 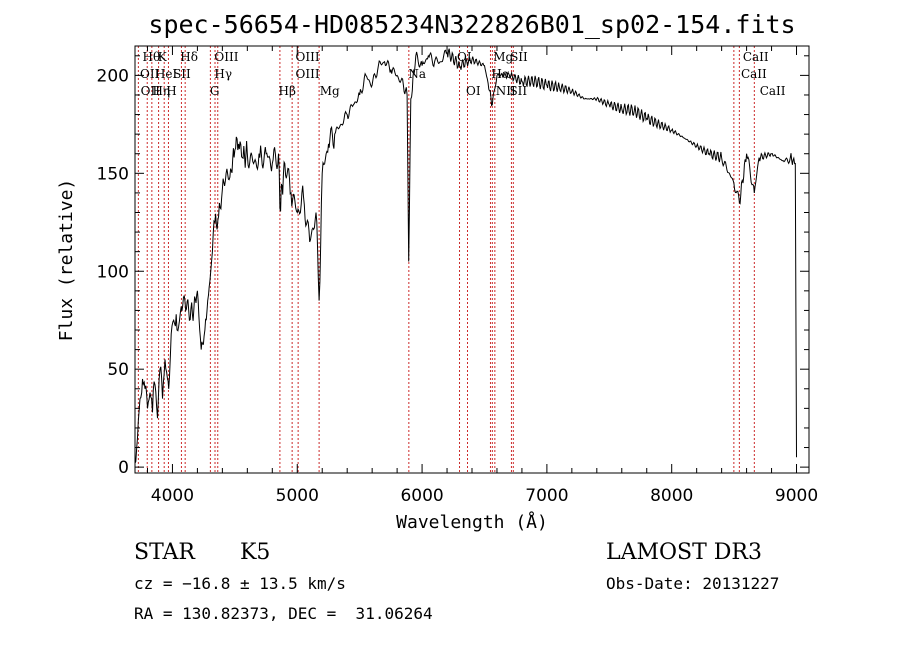 I want to click on spectral-line-label: Hθ, so click(x=151, y=57).